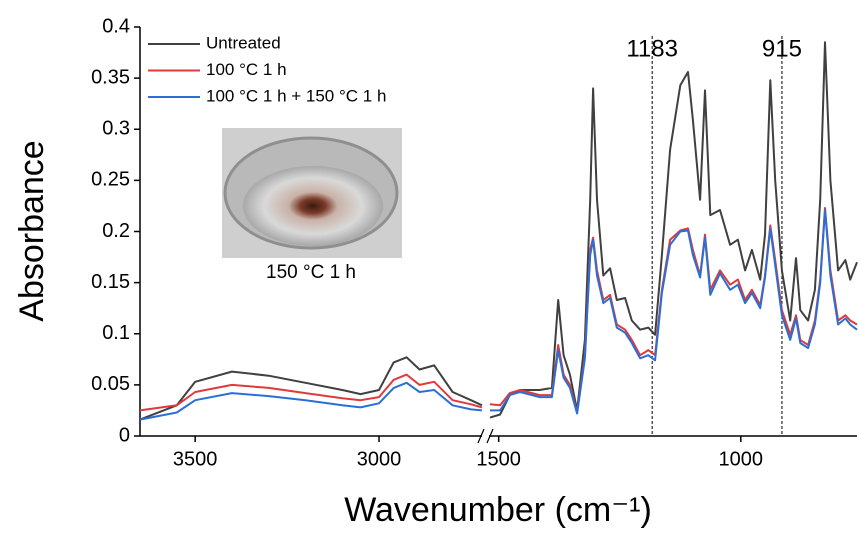 This screenshot has height=534, width=859. What do you see at coordinates (498, 510) in the screenshot?
I see `x-axis-title: Wavenumber (cm⁻¹)` at bounding box center [498, 510].